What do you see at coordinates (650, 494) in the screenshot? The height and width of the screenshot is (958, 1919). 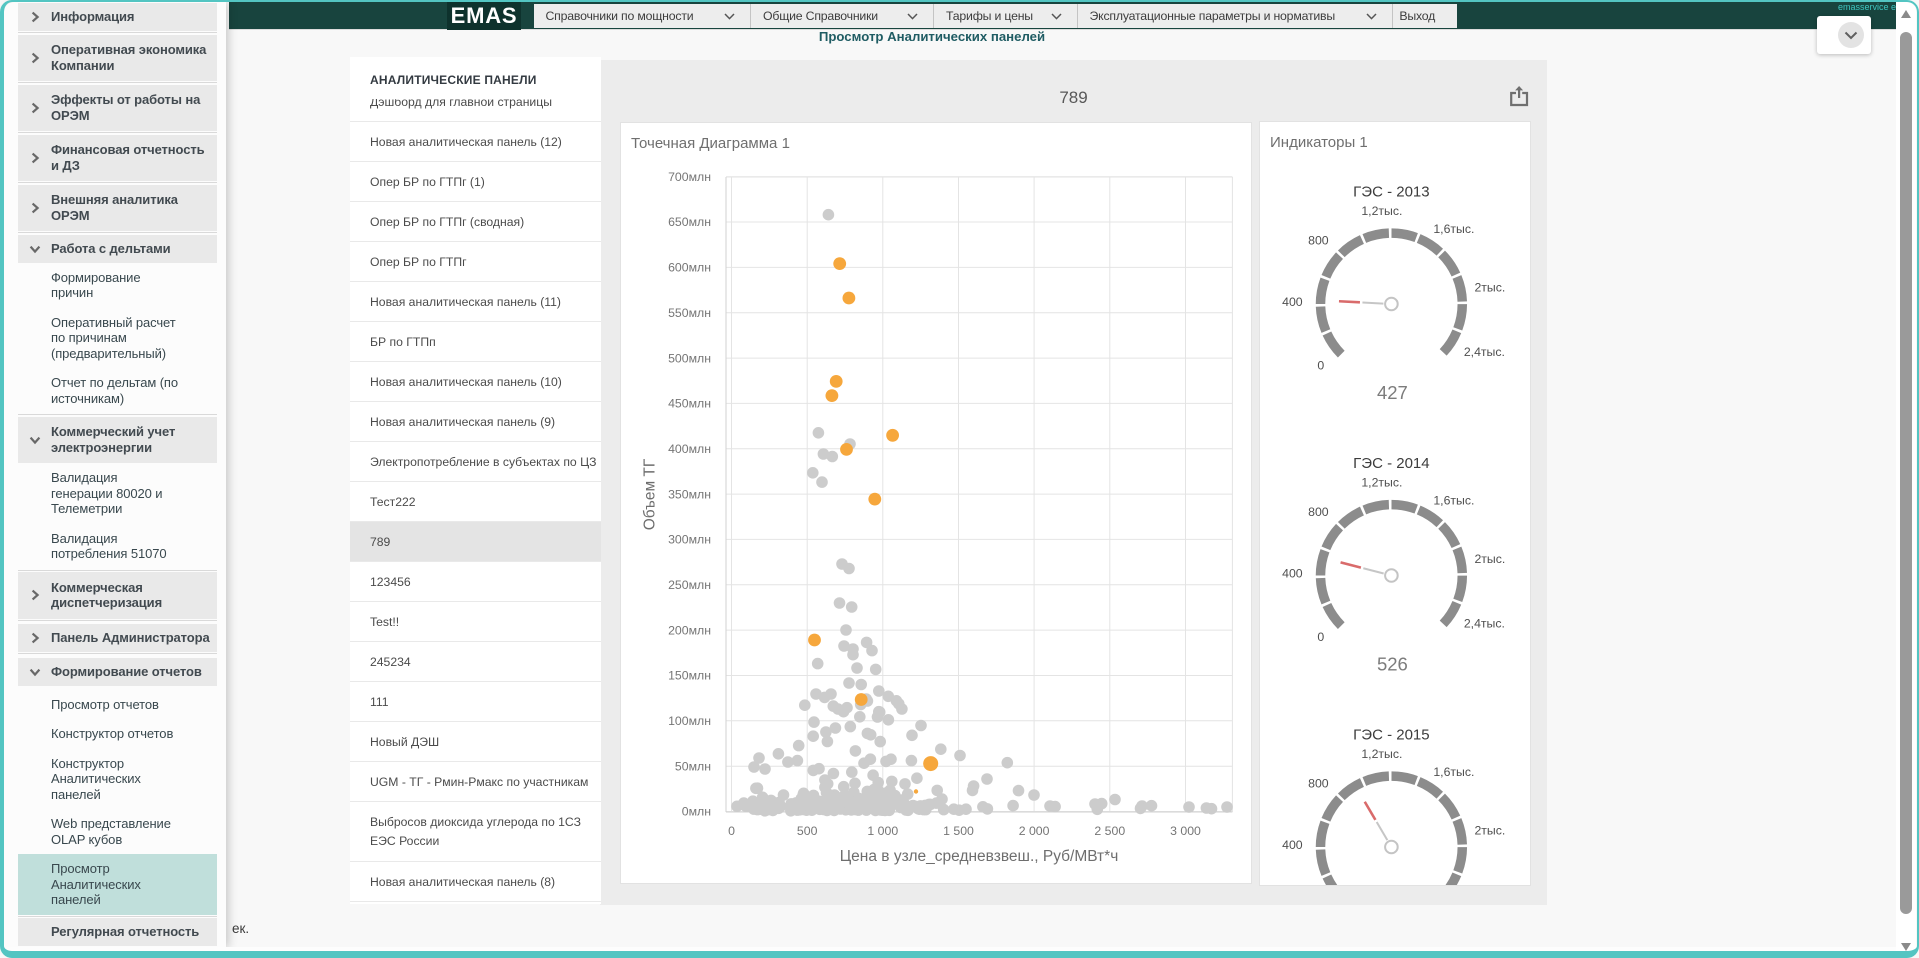 I see `svg-text: Объем ТГ` at bounding box center [650, 494].